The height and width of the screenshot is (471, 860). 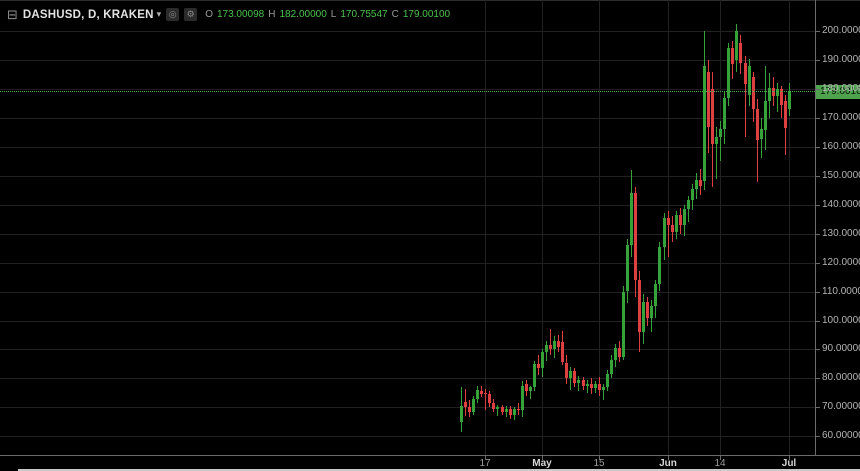 I want to click on price-axis-label: 60.00000, so click(x=841, y=435).